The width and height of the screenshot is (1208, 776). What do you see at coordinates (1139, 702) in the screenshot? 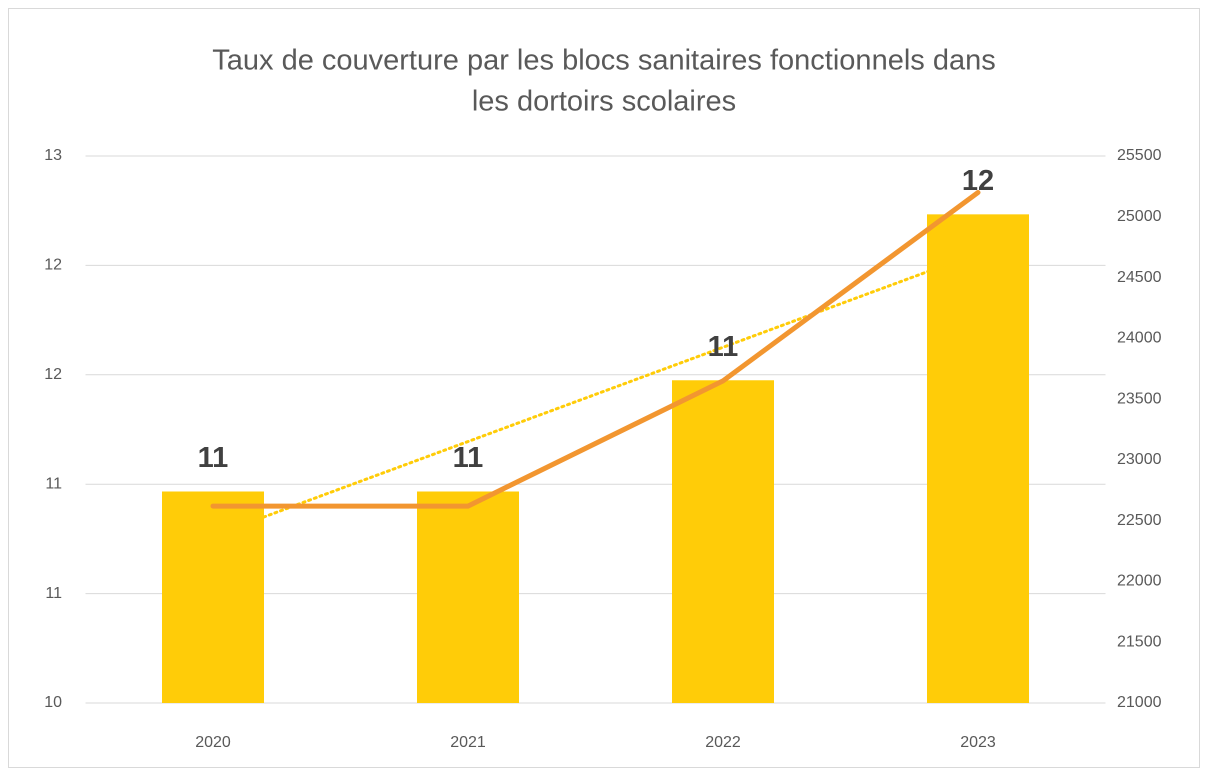
I see `y2-tick-label: 21000` at bounding box center [1139, 702].